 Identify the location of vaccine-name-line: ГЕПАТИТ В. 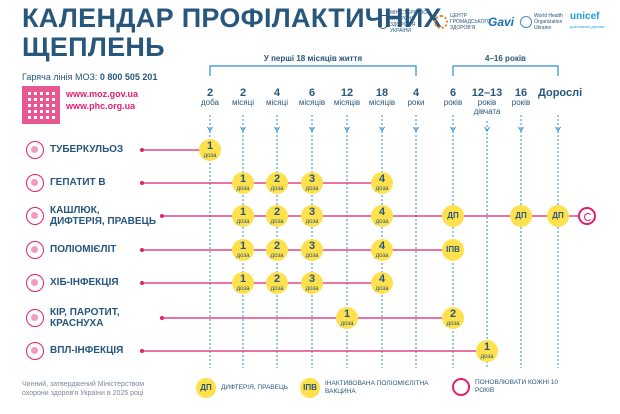
(78, 182).